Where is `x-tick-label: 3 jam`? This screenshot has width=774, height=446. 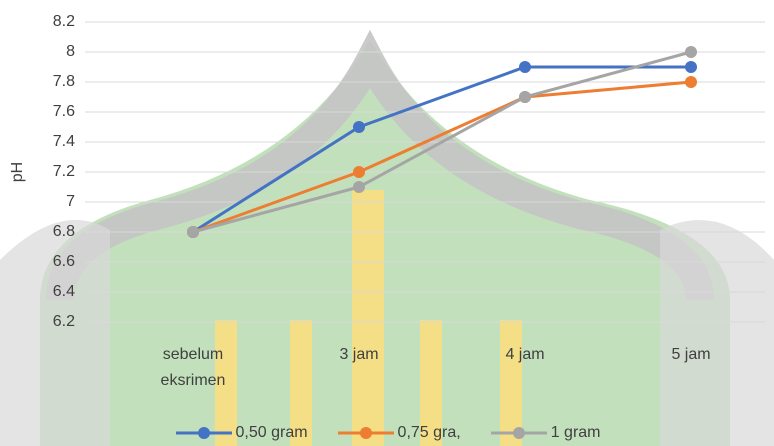 x-tick-label: 3 jam is located at coordinates (359, 354).